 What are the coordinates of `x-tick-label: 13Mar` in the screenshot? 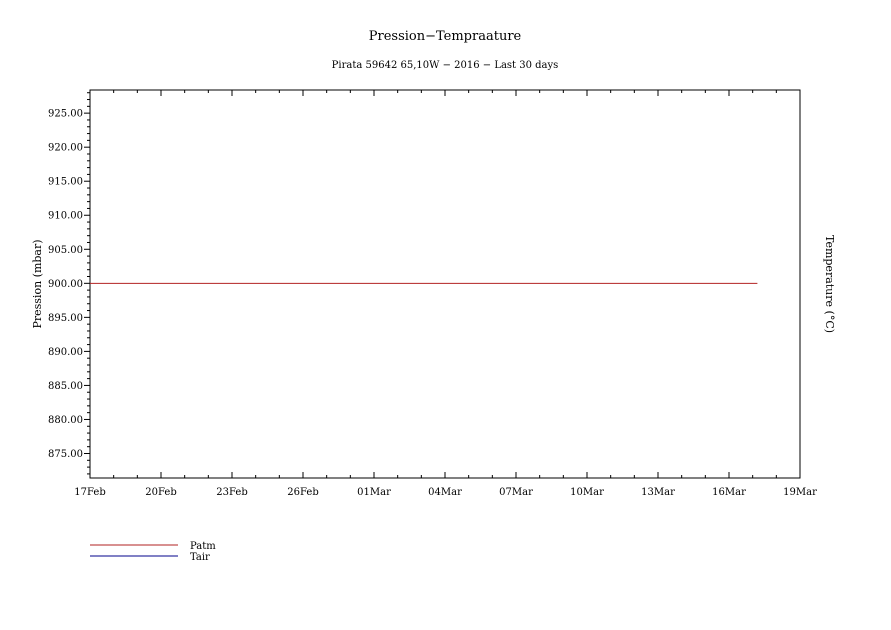 It's located at (658, 492).